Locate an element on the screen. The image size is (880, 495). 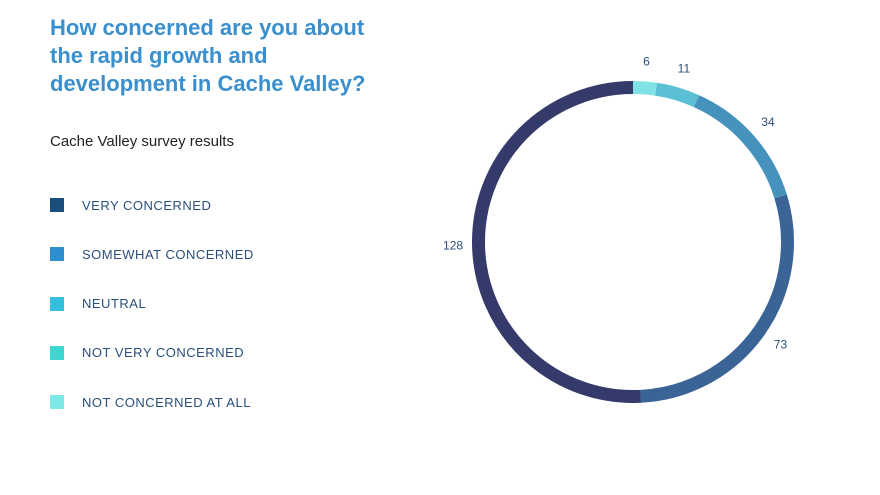
legend-label: VERY CONCERNED is located at coordinates (147, 205).